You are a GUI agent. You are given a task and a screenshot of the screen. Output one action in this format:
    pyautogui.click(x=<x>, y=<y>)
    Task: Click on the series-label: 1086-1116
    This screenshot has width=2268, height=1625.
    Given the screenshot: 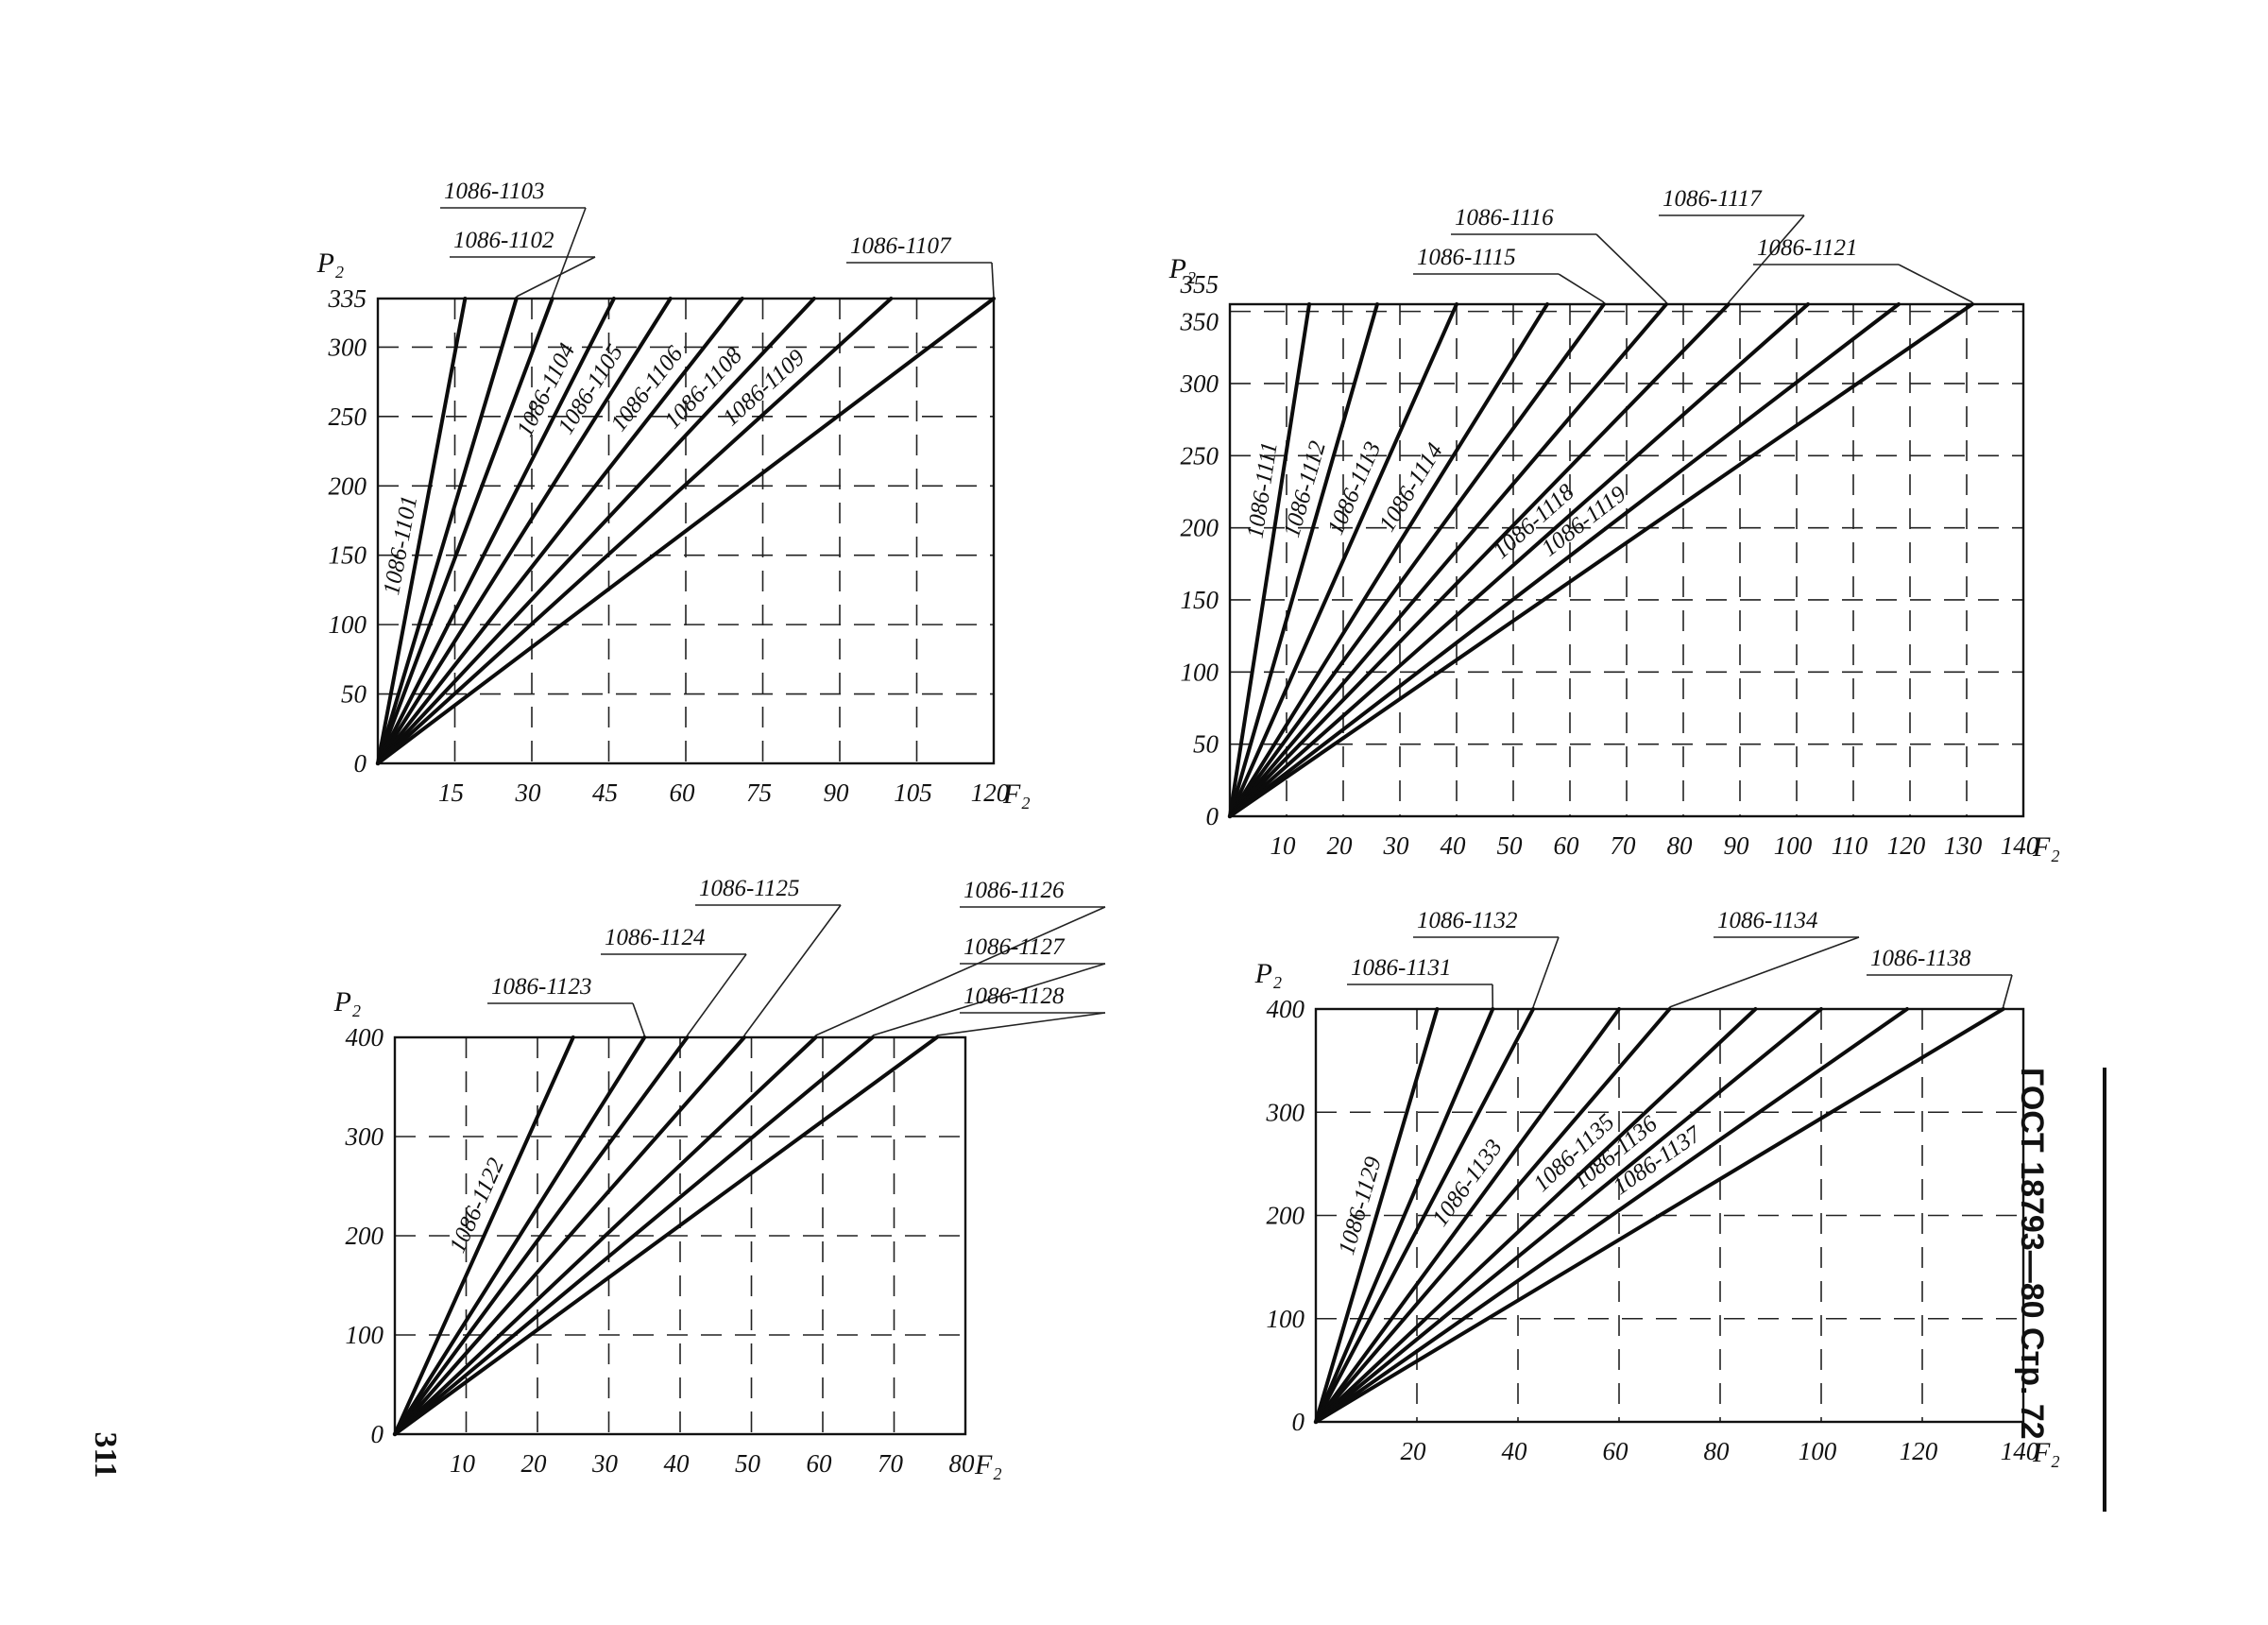 What is the action you would take?
    pyautogui.click(x=1505, y=218)
    